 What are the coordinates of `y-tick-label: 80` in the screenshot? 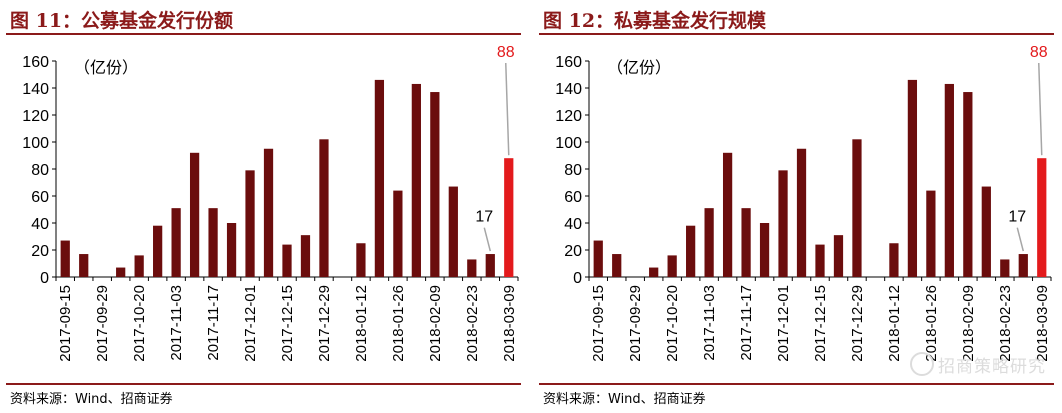 It's located at (40, 170).